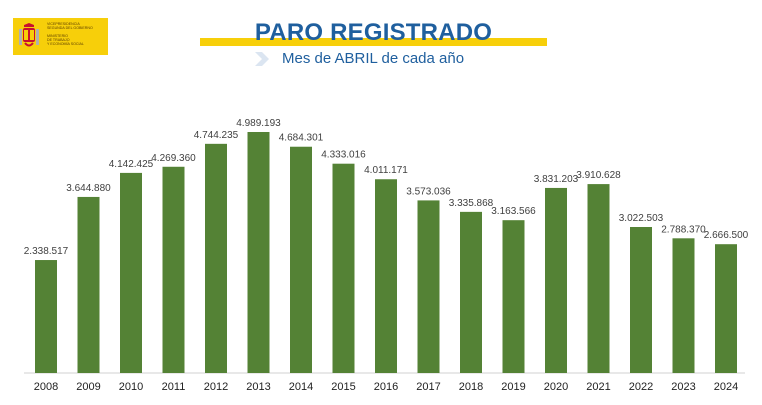 This screenshot has height=405, width=762. I want to click on bar-2009, so click(88, 284).